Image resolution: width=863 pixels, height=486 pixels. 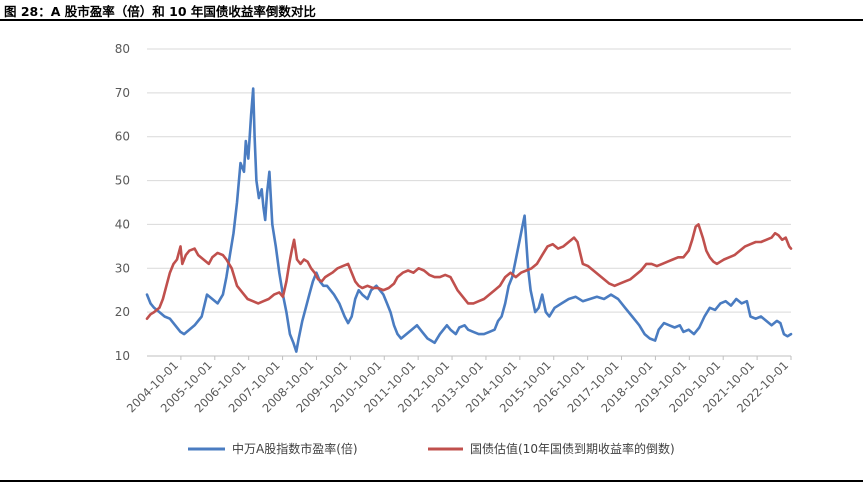 What do you see at coordinates (160, 11) in the screenshot?
I see `figure-title: 图 28：A 股市盈率（倍）和 10 年国债收益率倒数对比` at bounding box center [160, 11].